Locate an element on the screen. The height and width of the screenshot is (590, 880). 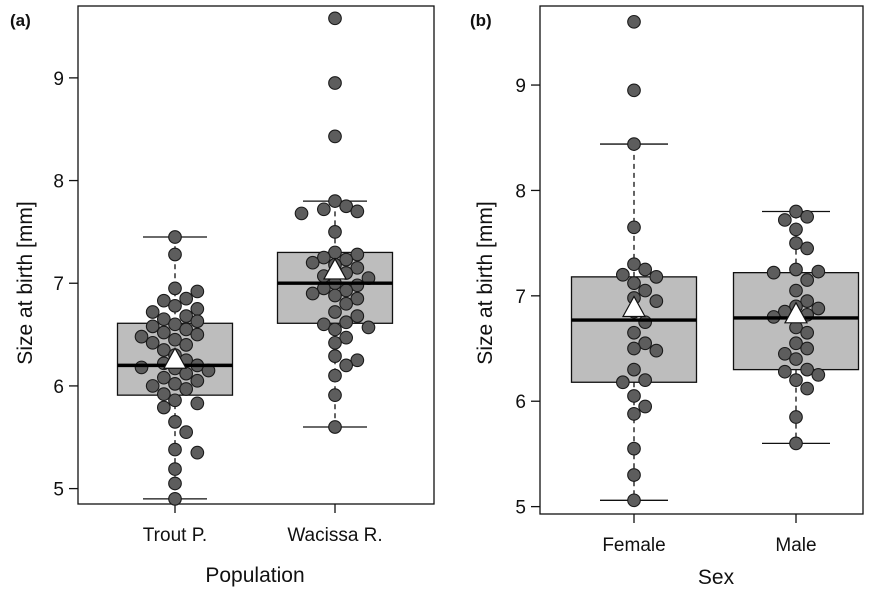
panel-a-x-tick-label: Trout P. is located at coordinates (175, 535).